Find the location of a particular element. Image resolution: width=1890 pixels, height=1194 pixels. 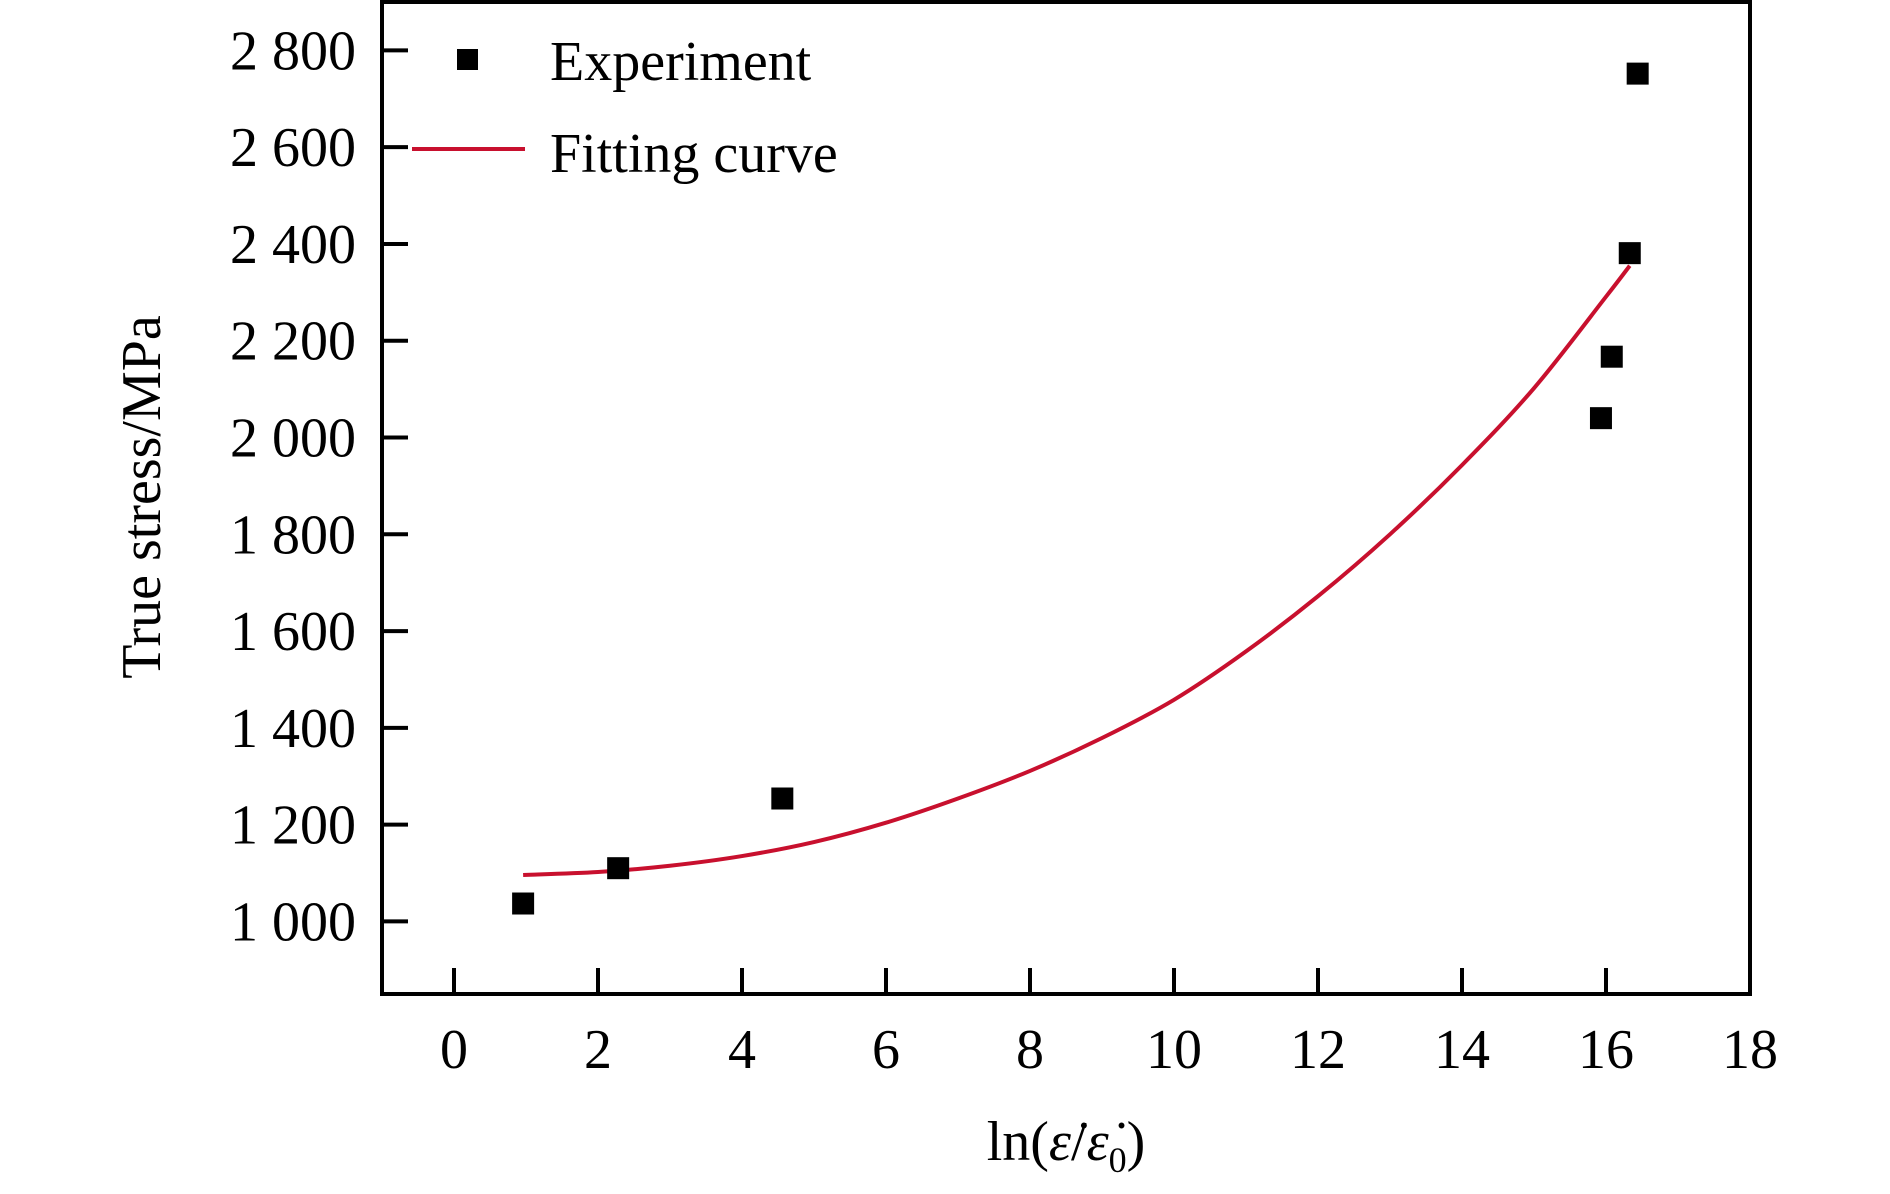

x-axis-title-subscript: 0 is located at coordinates (1118, 1160).